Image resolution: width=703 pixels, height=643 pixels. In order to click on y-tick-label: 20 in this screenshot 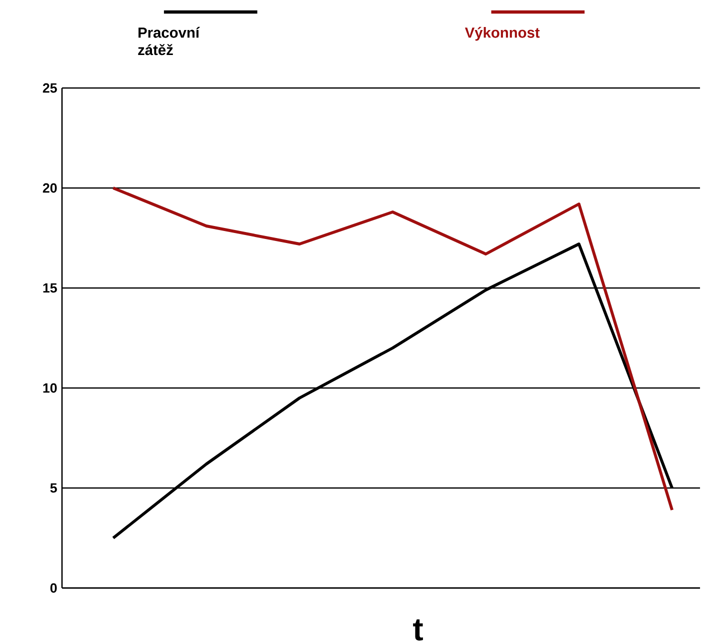, I will do `click(49, 188)`.